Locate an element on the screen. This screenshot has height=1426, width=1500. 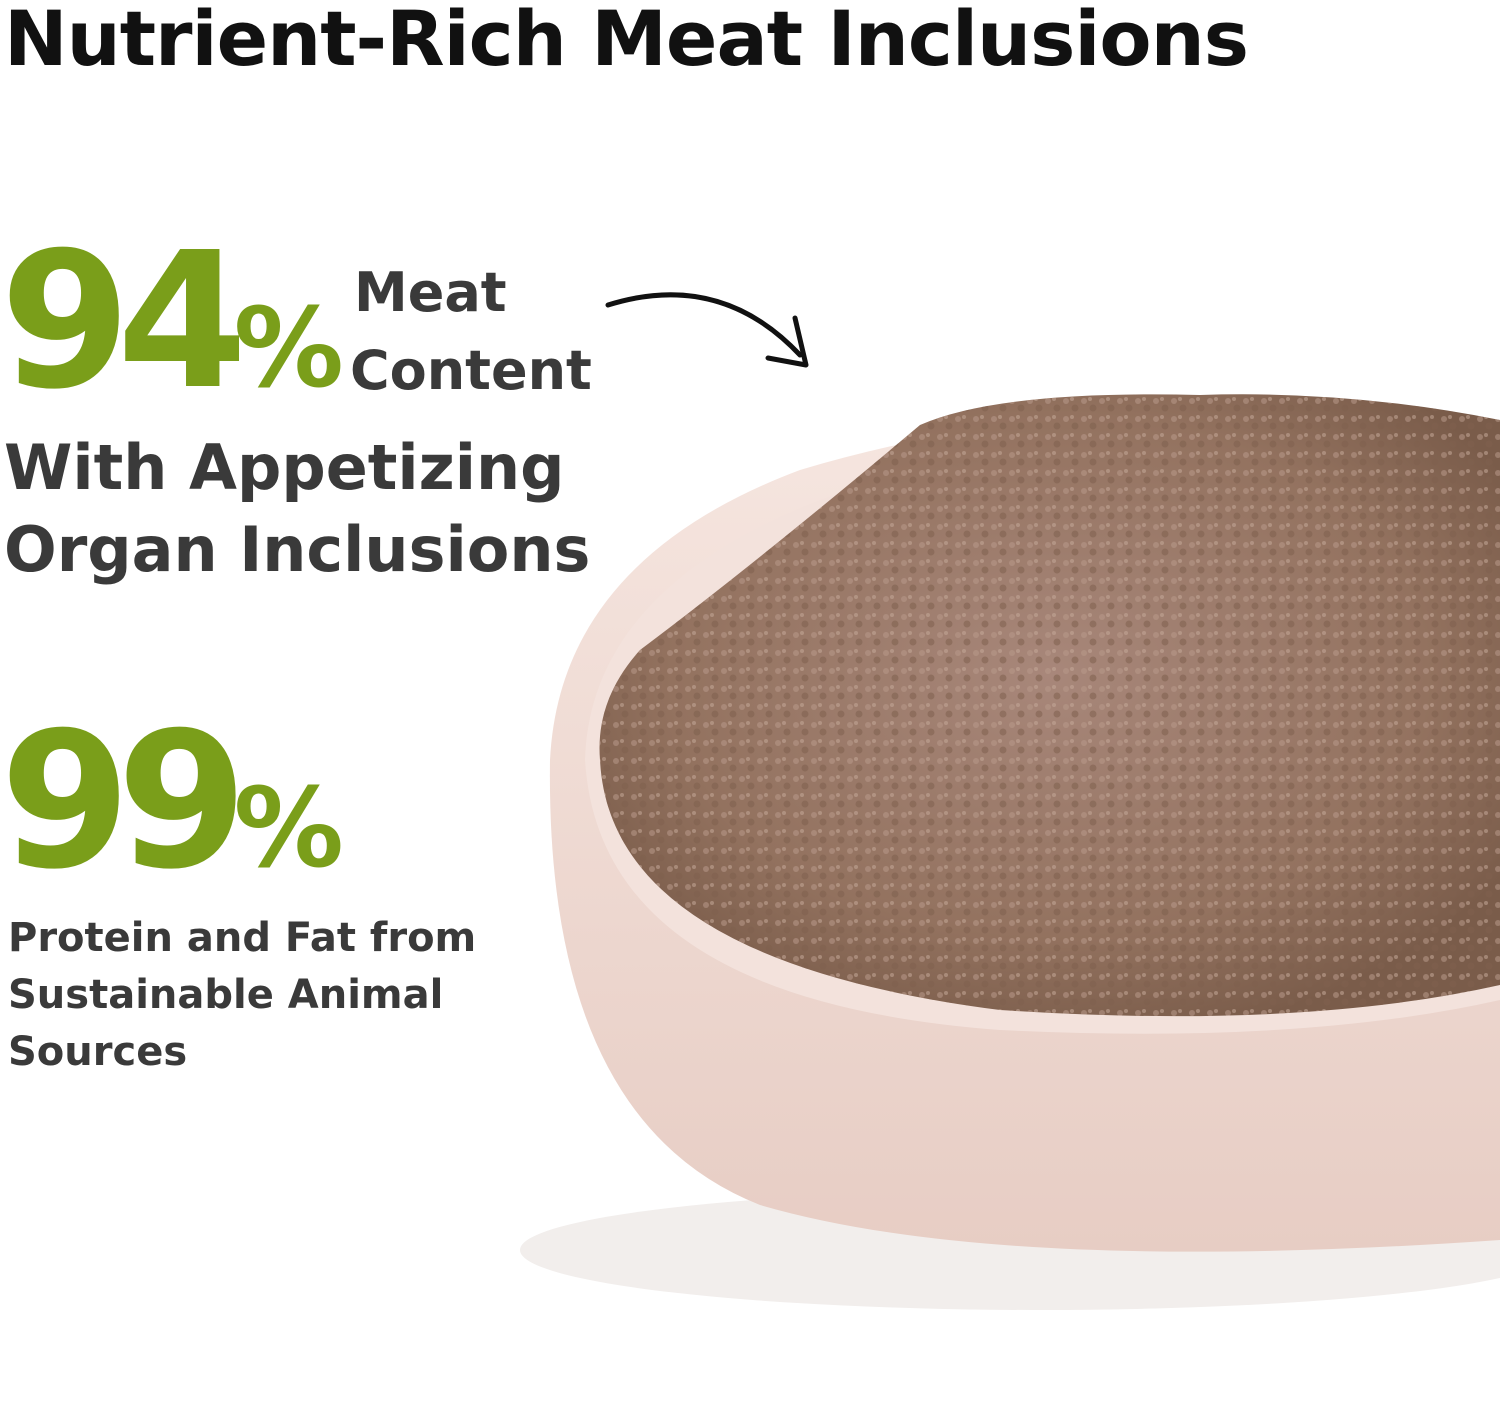
curved-arrow-icon is located at coordinates (704, 325).